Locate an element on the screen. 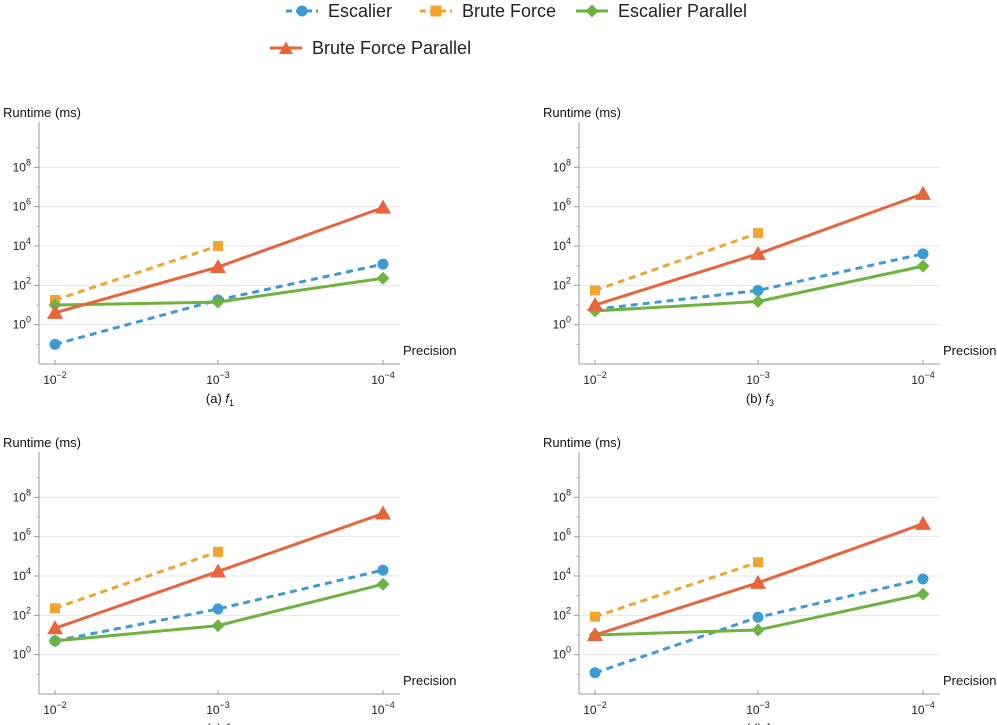  escalier-legend-swatch-icon is located at coordinates (302, 11).